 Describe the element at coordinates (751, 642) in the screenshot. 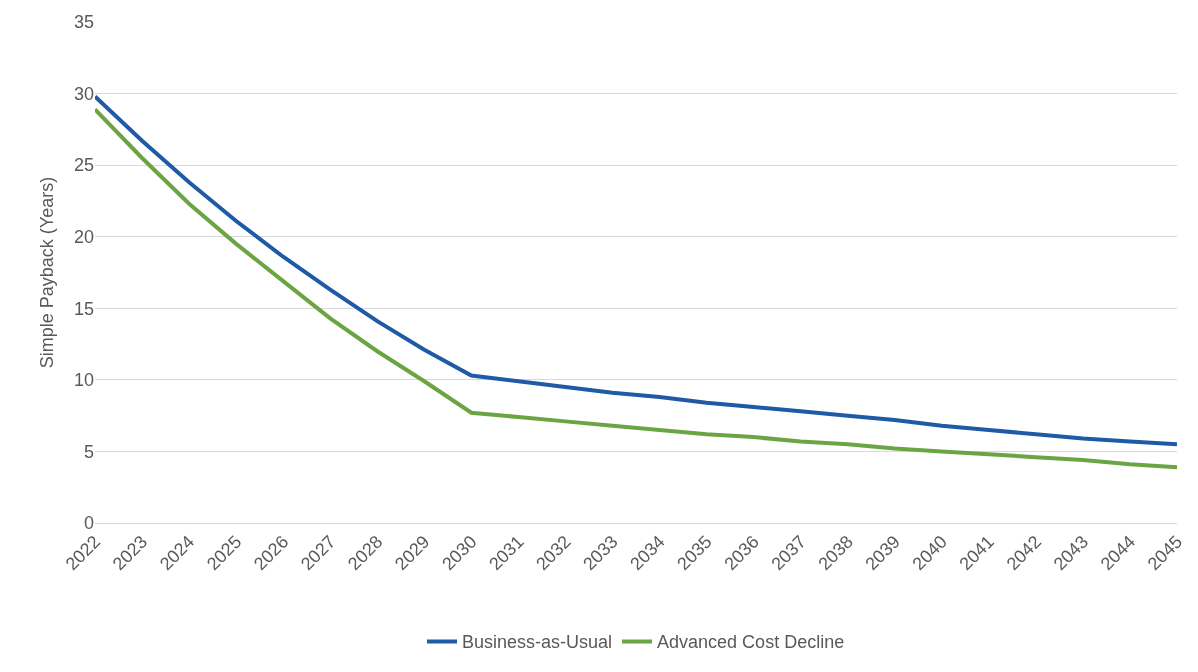

I see `legend-label: Advanced Cost Decline` at that location.